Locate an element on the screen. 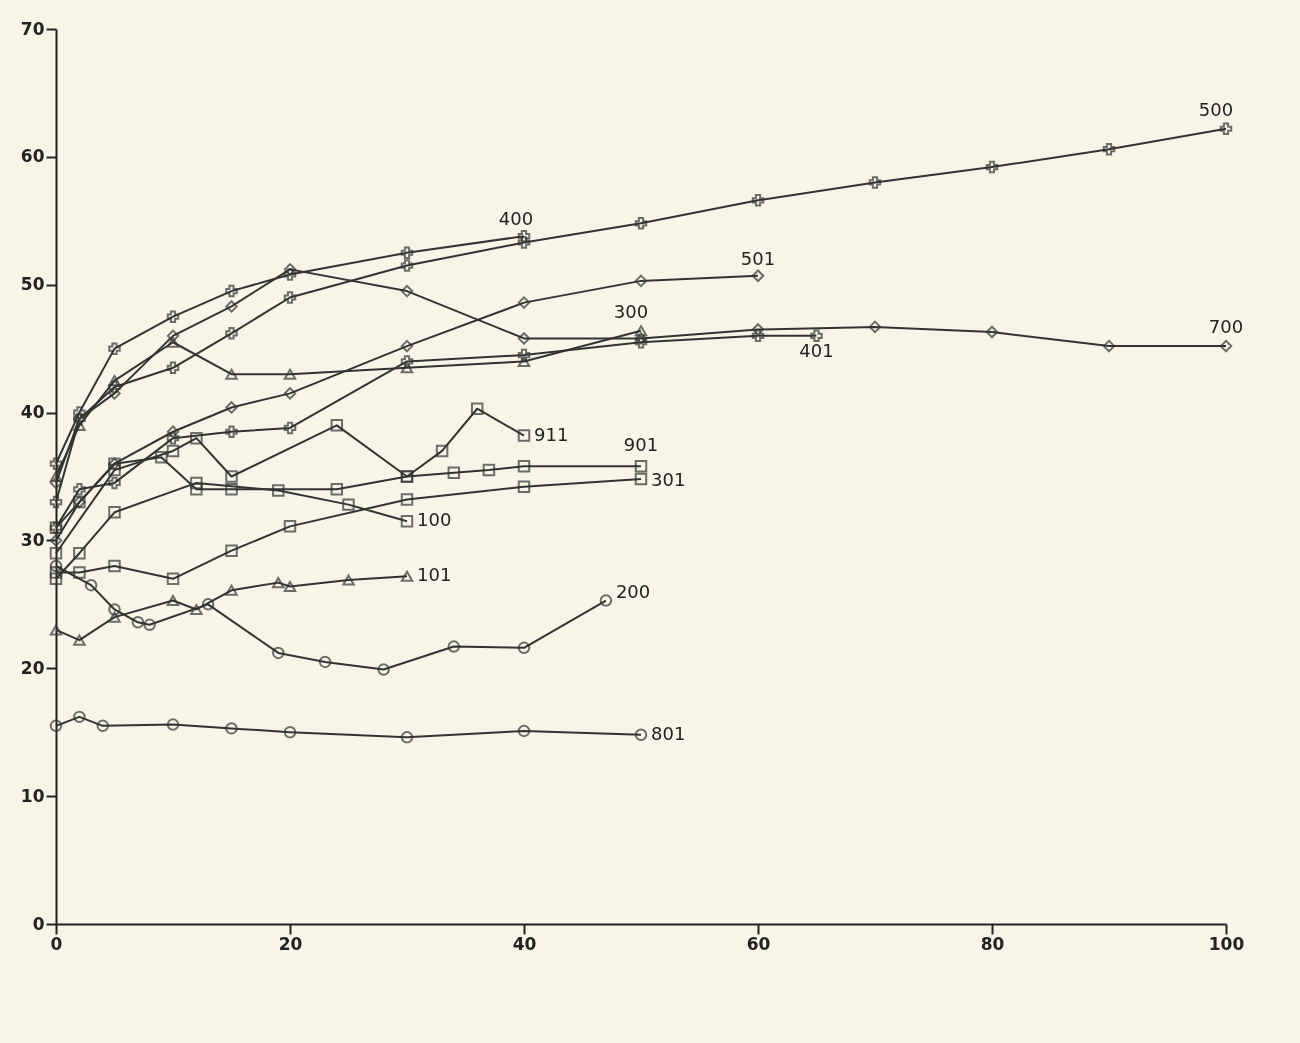 The image size is (1300, 1043). x-tick-label: 20 is located at coordinates (290, 943).